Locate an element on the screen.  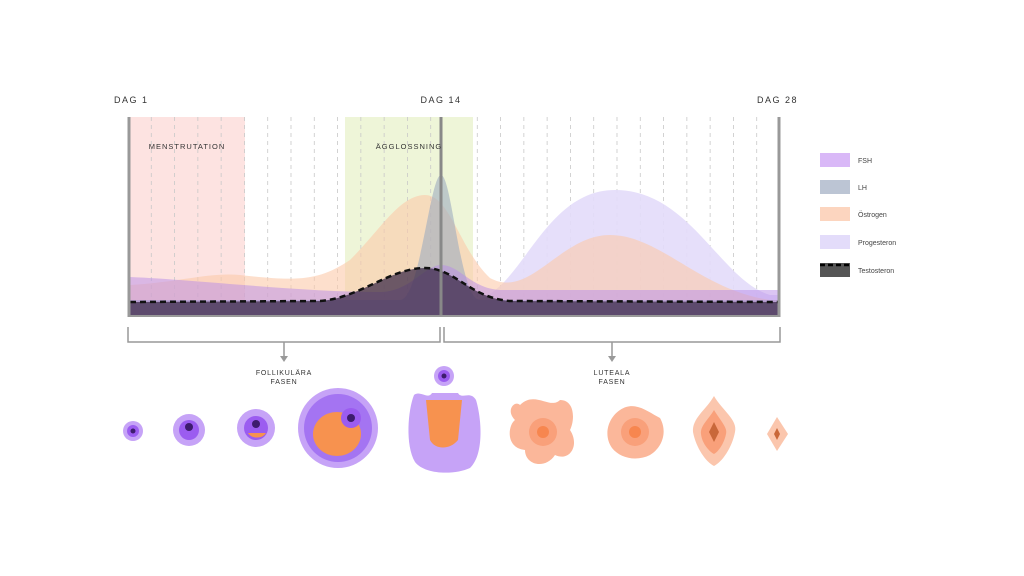
legend-label: Testosteron is located at coordinates (876, 271).